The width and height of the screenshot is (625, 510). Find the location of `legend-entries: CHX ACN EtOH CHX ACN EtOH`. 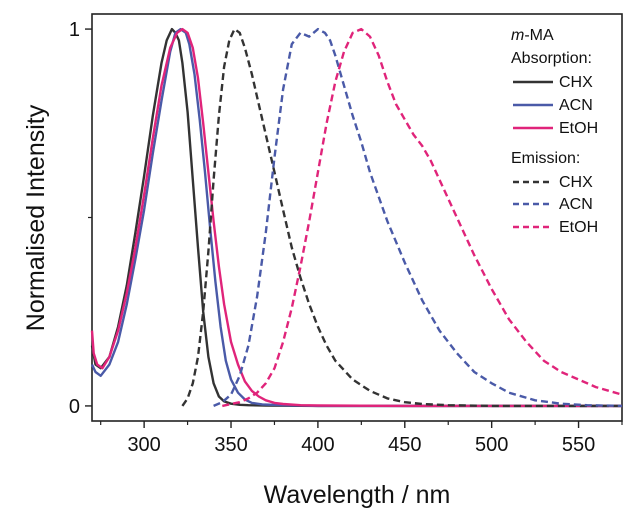

legend-entries: CHX ACN EtOH CHX ACN EtOH is located at coordinates (555, 155).